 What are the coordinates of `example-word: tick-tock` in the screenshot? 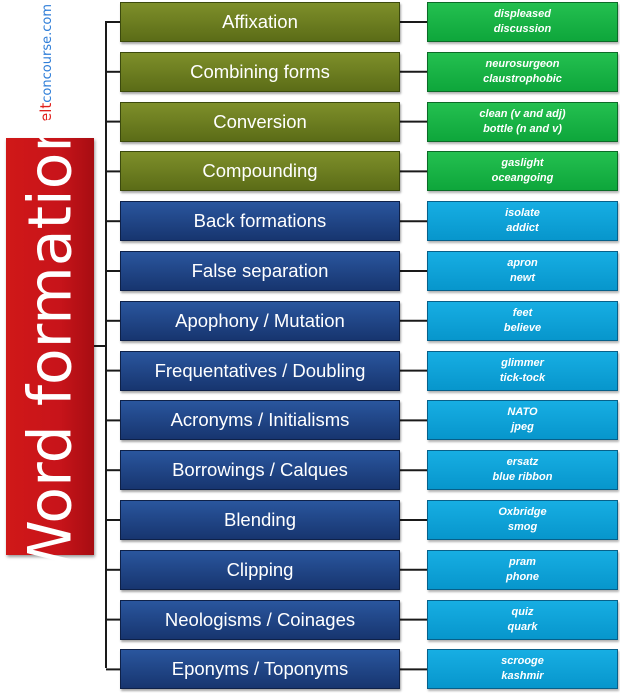 It's located at (522, 377).